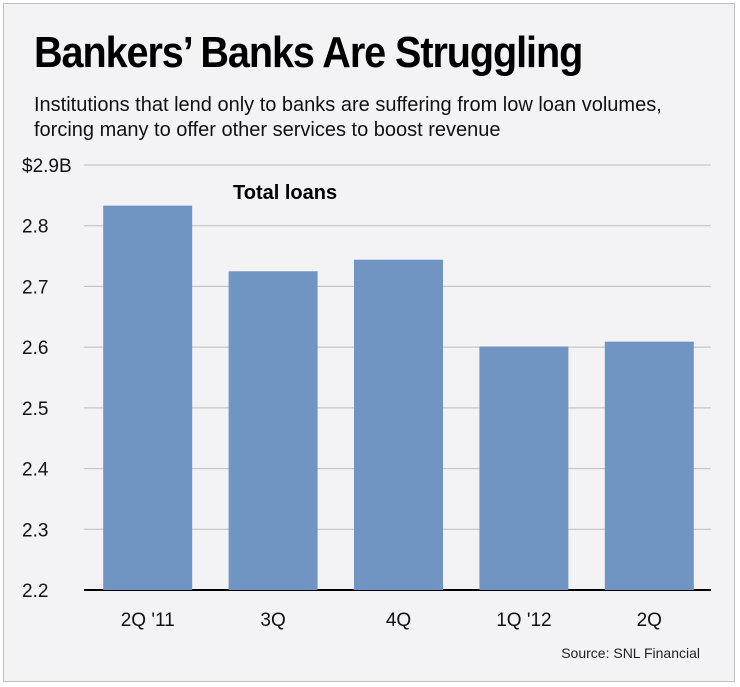 The width and height of the screenshot is (740, 687). Describe the element at coordinates (35, 591) in the screenshot. I see `y-tick-label: 2.2` at that location.